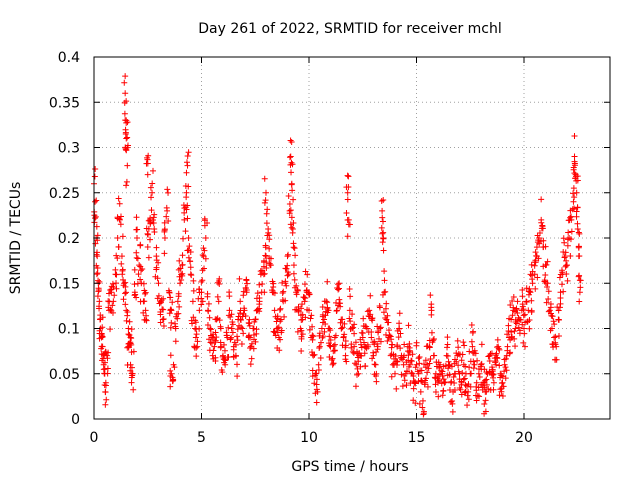 Image resolution: width=640 pixels, height=480 pixels. I want to click on y-tick-label: 0.2, so click(69, 239).